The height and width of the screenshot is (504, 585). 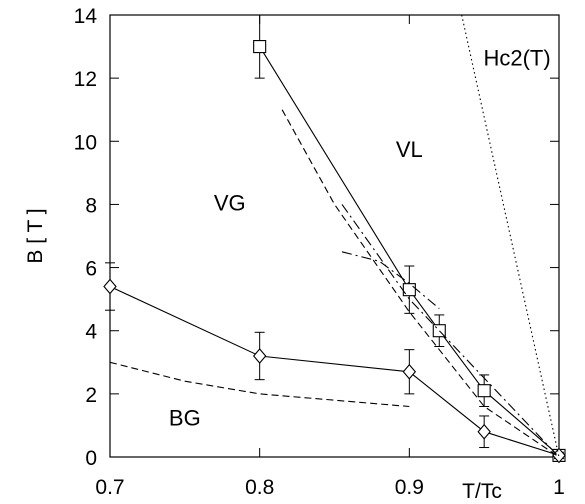 I want to click on y-tick-label: 12, so click(x=85, y=79).